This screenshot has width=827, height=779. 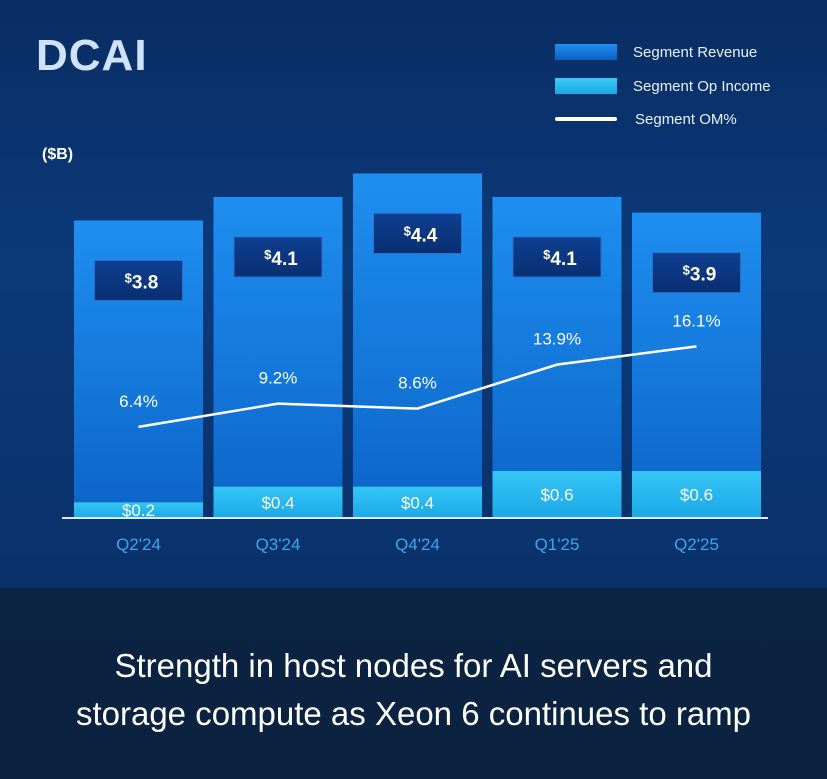 I want to click on om-percent-label: 9.2%, so click(x=278, y=378).